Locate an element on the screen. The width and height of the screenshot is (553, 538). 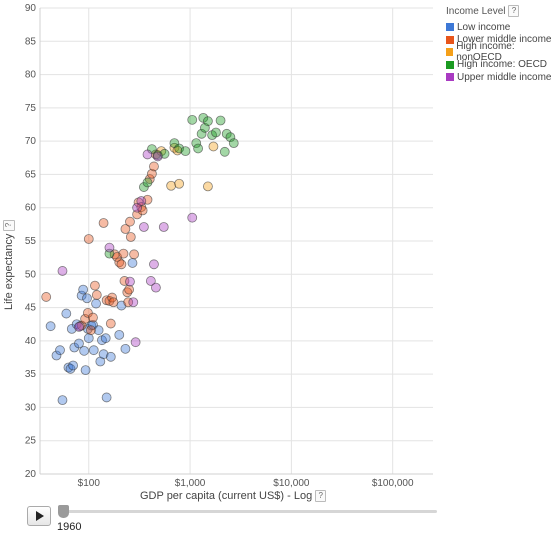
legend-item-upper-middle-income: Upper middle income is located at coordinates (499, 77).